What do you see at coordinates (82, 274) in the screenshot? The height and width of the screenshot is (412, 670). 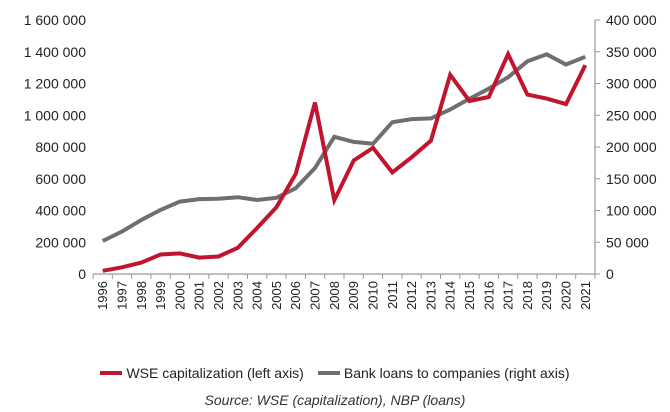 I see `left-tick-label: 0` at bounding box center [82, 274].